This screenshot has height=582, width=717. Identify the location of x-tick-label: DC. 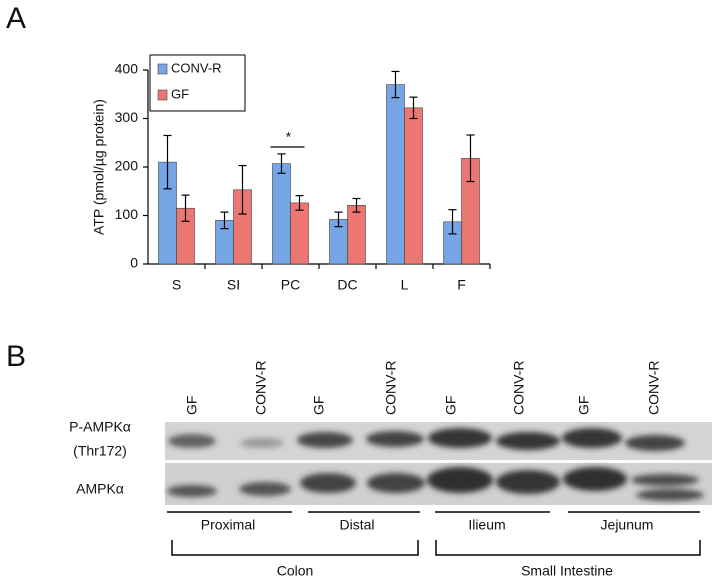
(347, 285).